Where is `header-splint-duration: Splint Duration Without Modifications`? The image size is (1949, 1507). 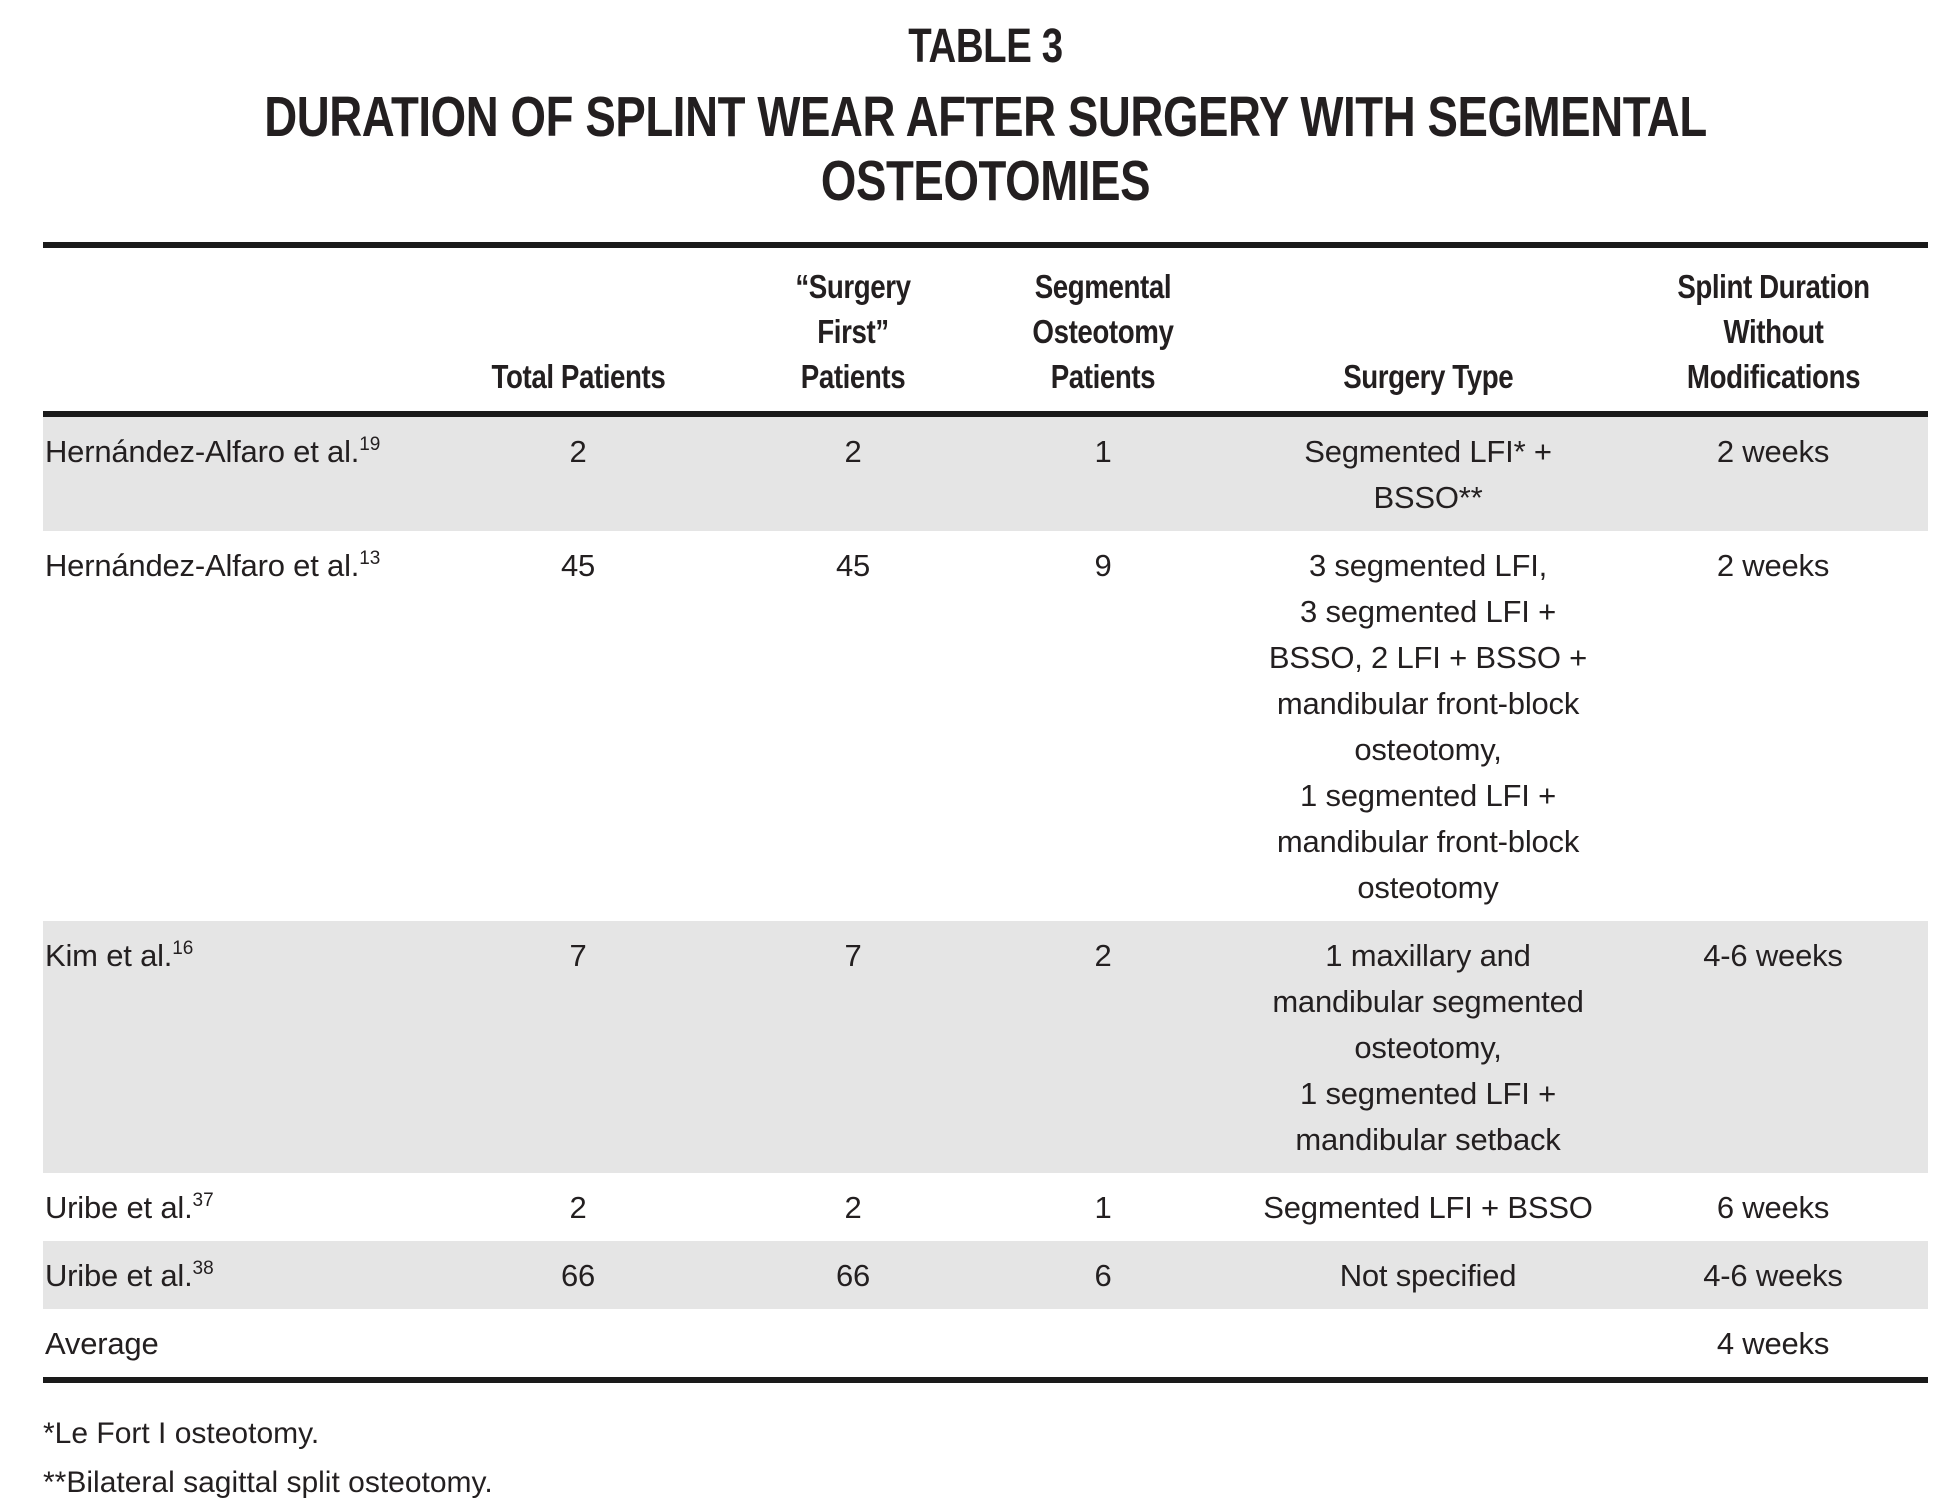 header-splint-duration: Splint Duration Without Modifications is located at coordinates (1773, 331).